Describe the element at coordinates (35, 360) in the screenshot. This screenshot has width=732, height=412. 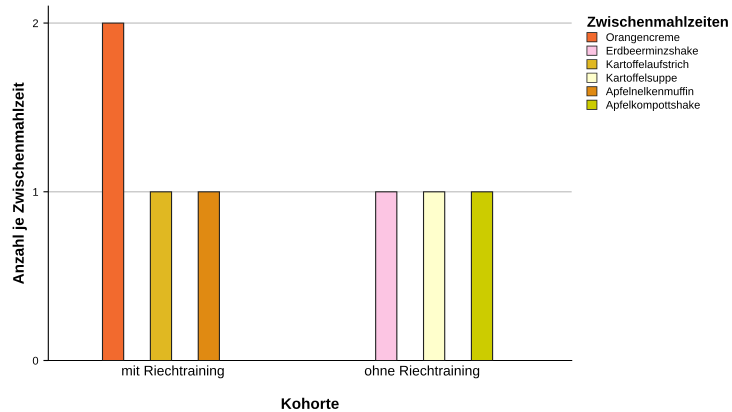
I see `y-tick-label: 0` at that location.